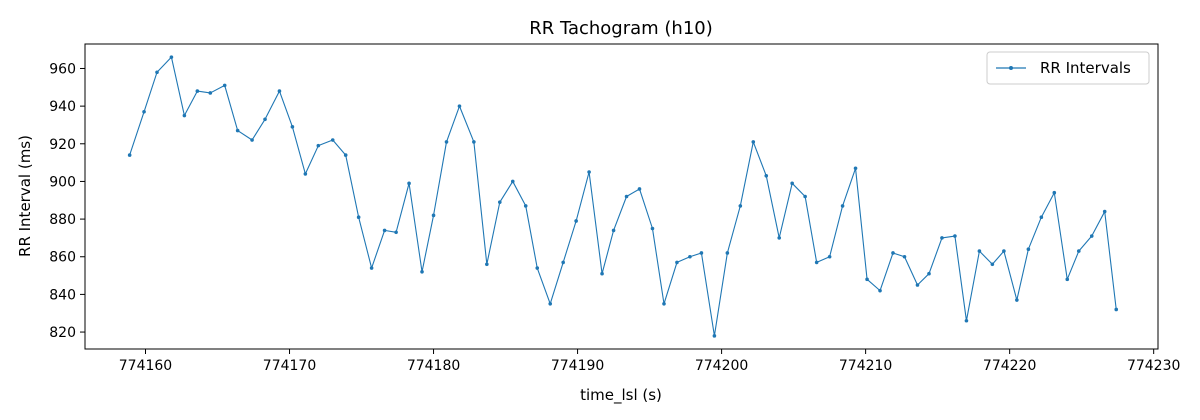  Describe the element at coordinates (62, 333) in the screenshot. I see `y-tick-label: 820` at that location.